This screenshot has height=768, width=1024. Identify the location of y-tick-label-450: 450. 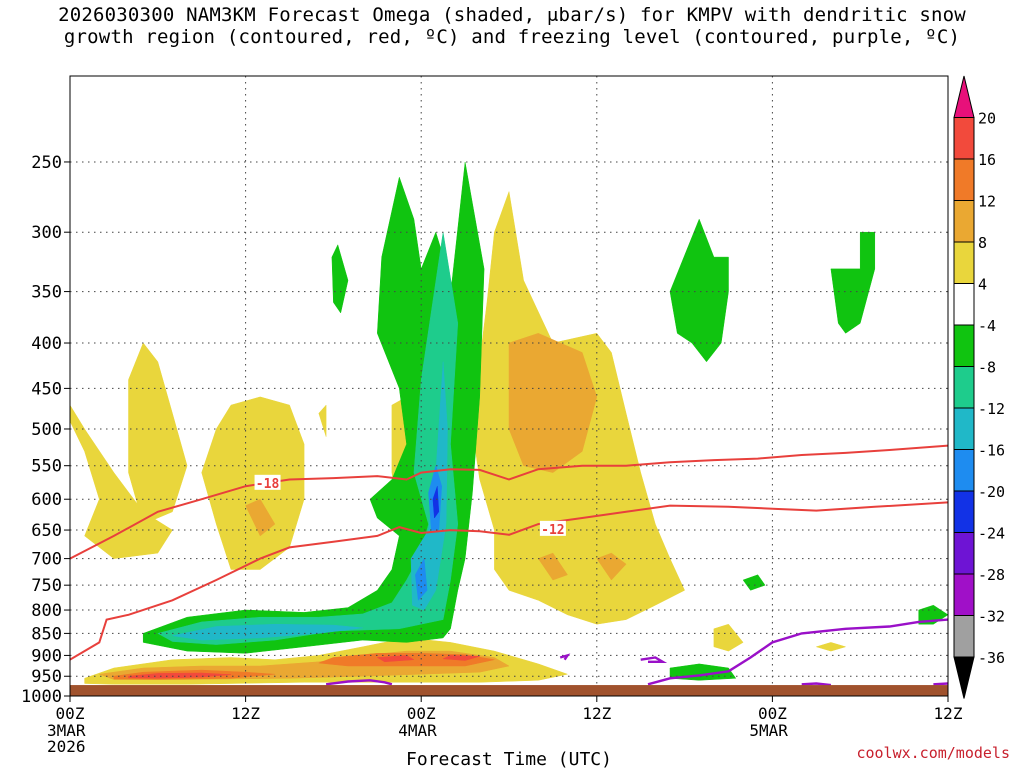
(46, 389).